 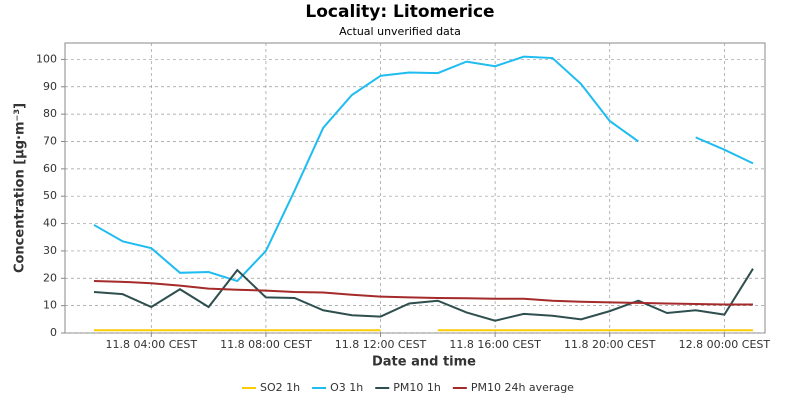 I want to click on x-tick-label: 11.8 08:00 CEST, so click(x=266, y=344).